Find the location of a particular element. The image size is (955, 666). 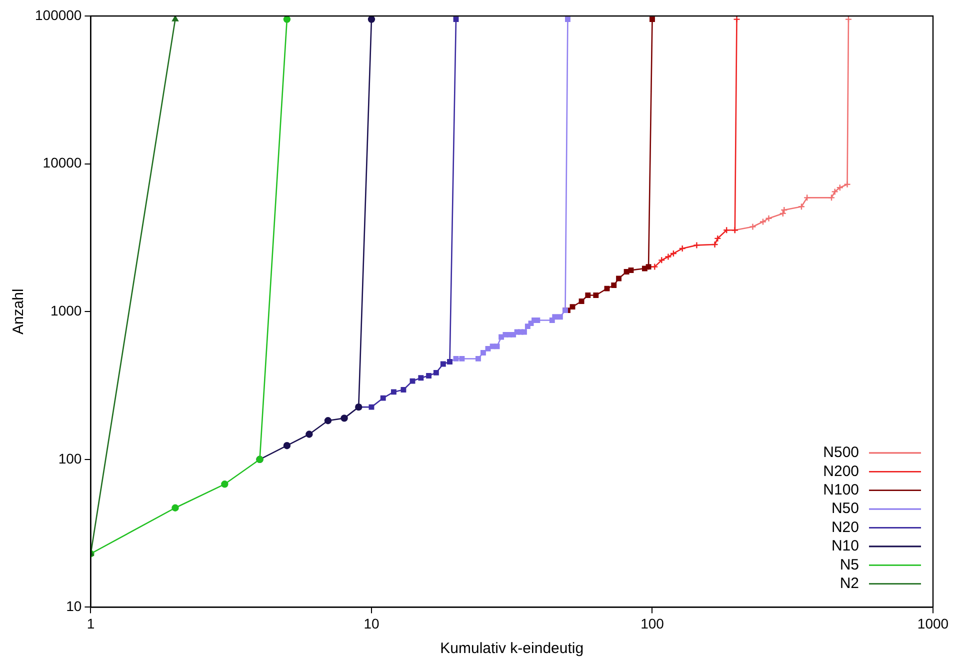

x-tick-label: 10 is located at coordinates (372, 623).